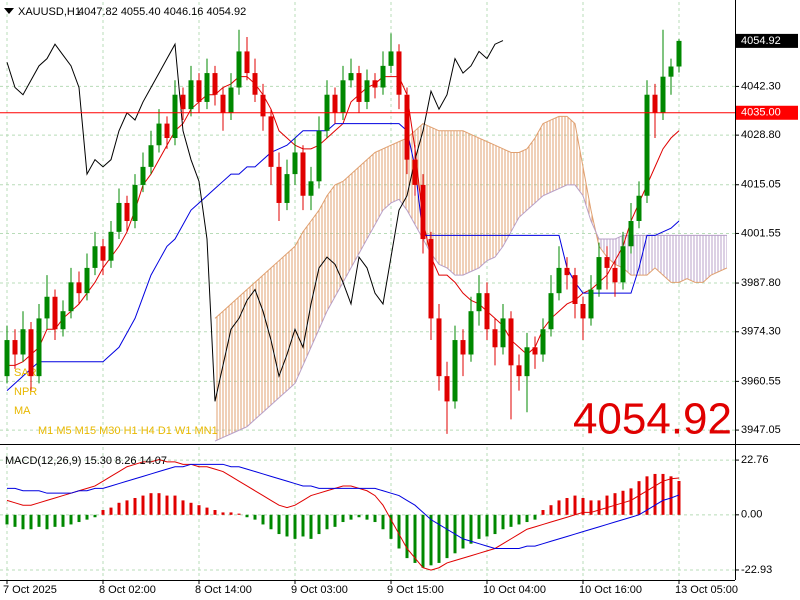 Image resolution: width=800 pixels, height=600 pixels. Describe the element at coordinates (755, 460) in the screenshot. I see `y-tick-label: 22.76` at that location.